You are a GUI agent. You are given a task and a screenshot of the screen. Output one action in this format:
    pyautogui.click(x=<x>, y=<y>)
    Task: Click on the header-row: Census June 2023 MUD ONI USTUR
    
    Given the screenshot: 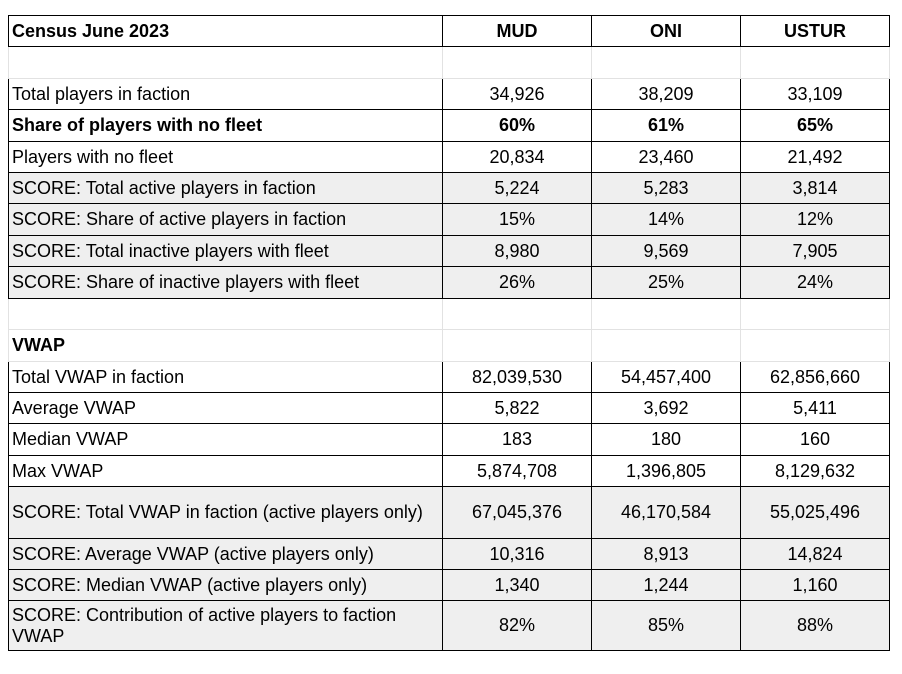 What is the action you would take?
    pyautogui.click(x=449, y=31)
    